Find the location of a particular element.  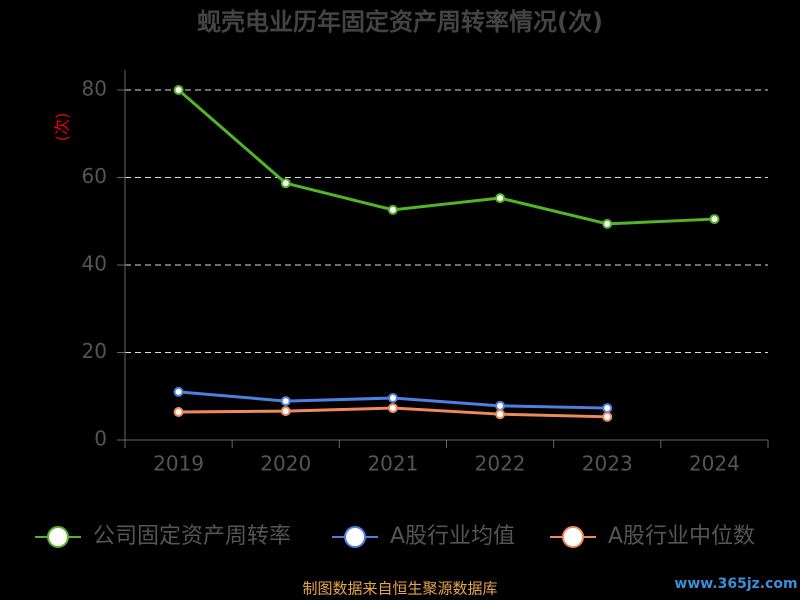

x-tick-label: 2022 is located at coordinates (500, 464).